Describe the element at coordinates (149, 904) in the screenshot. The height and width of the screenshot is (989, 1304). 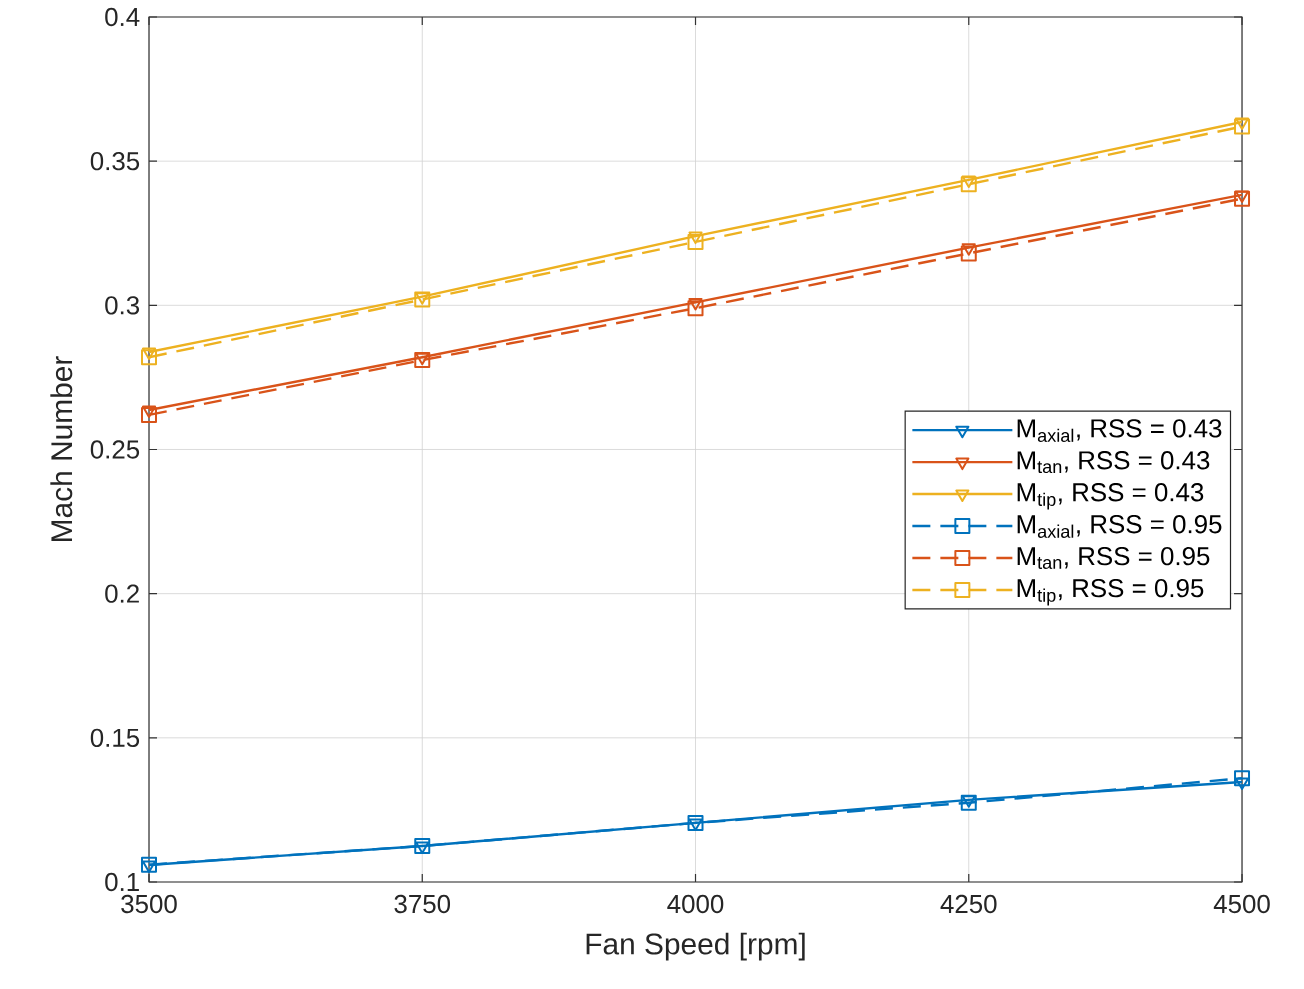
I see `x-tick-label: 3500` at that location.